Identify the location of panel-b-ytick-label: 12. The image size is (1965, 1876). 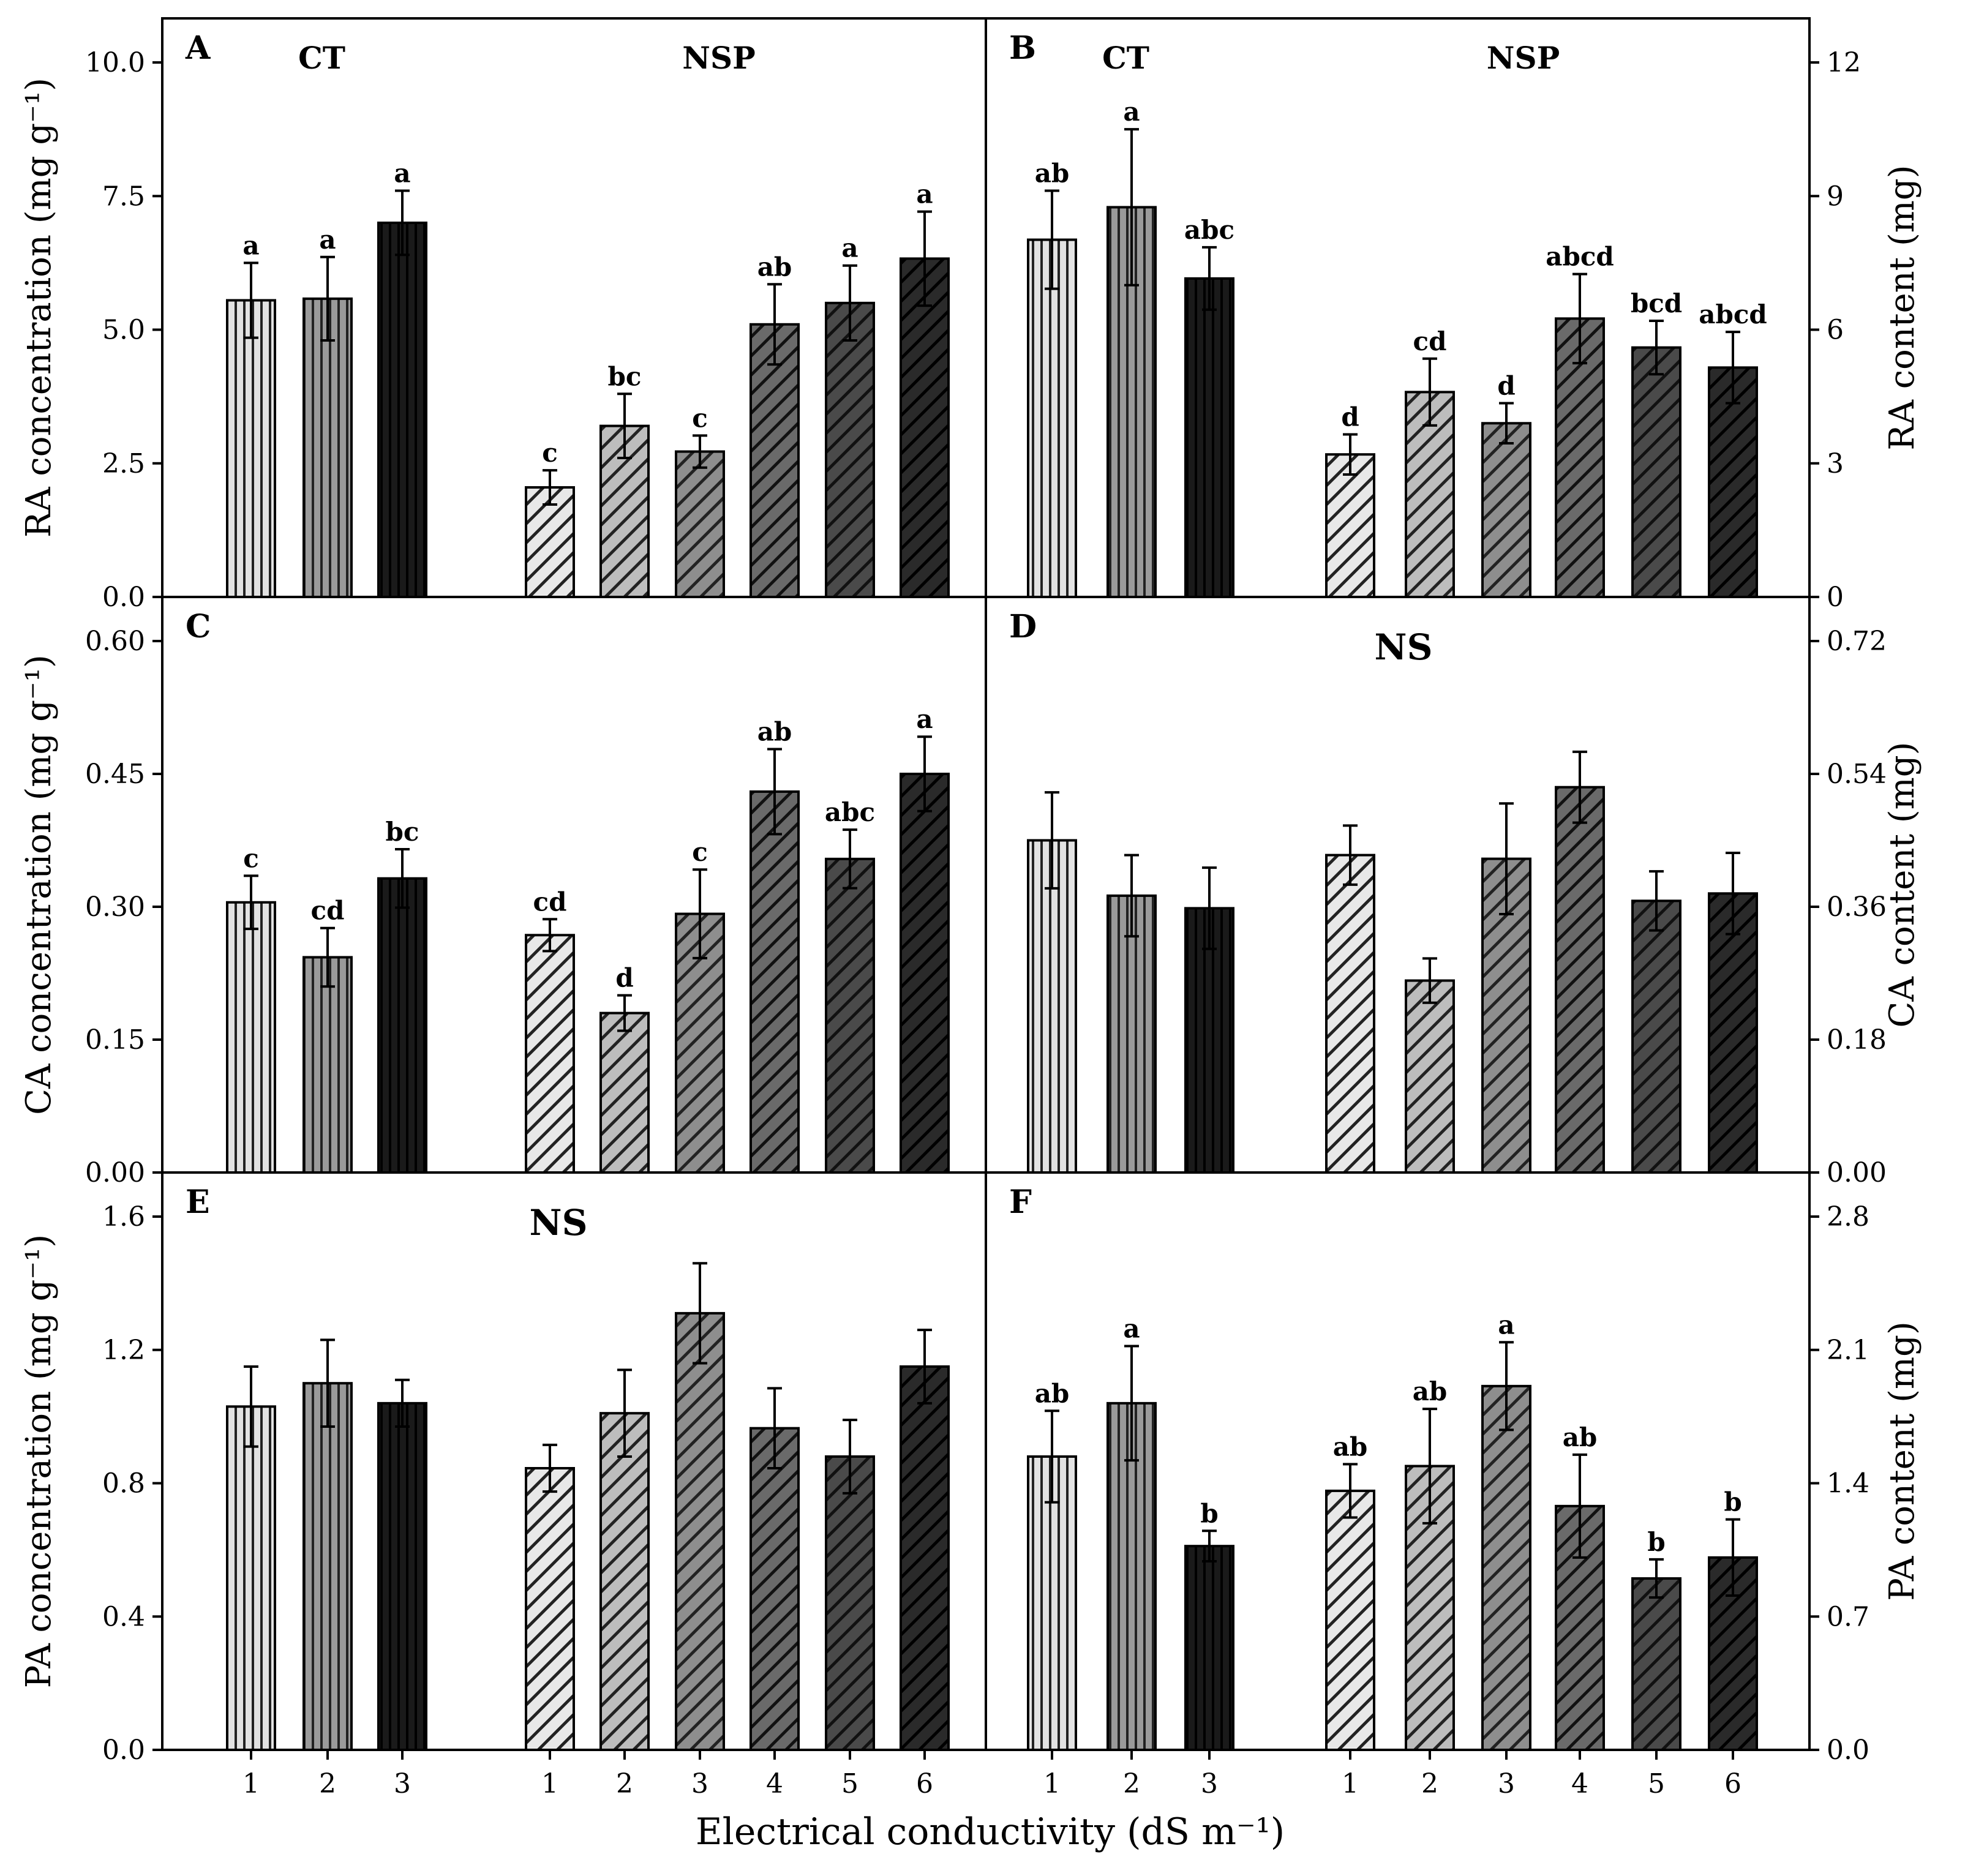
(1844, 62).